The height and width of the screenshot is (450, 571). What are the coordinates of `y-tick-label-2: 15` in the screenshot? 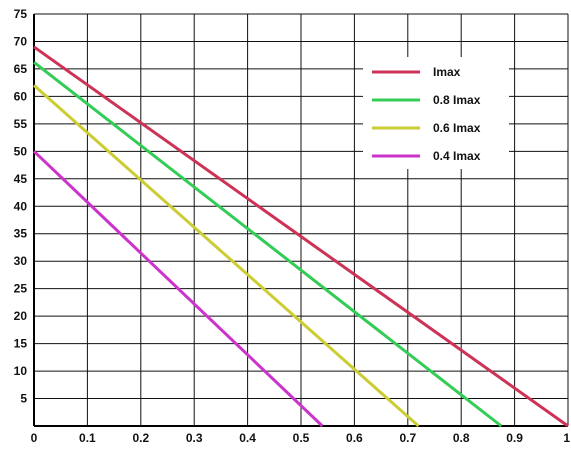 It's located at (21, 344).